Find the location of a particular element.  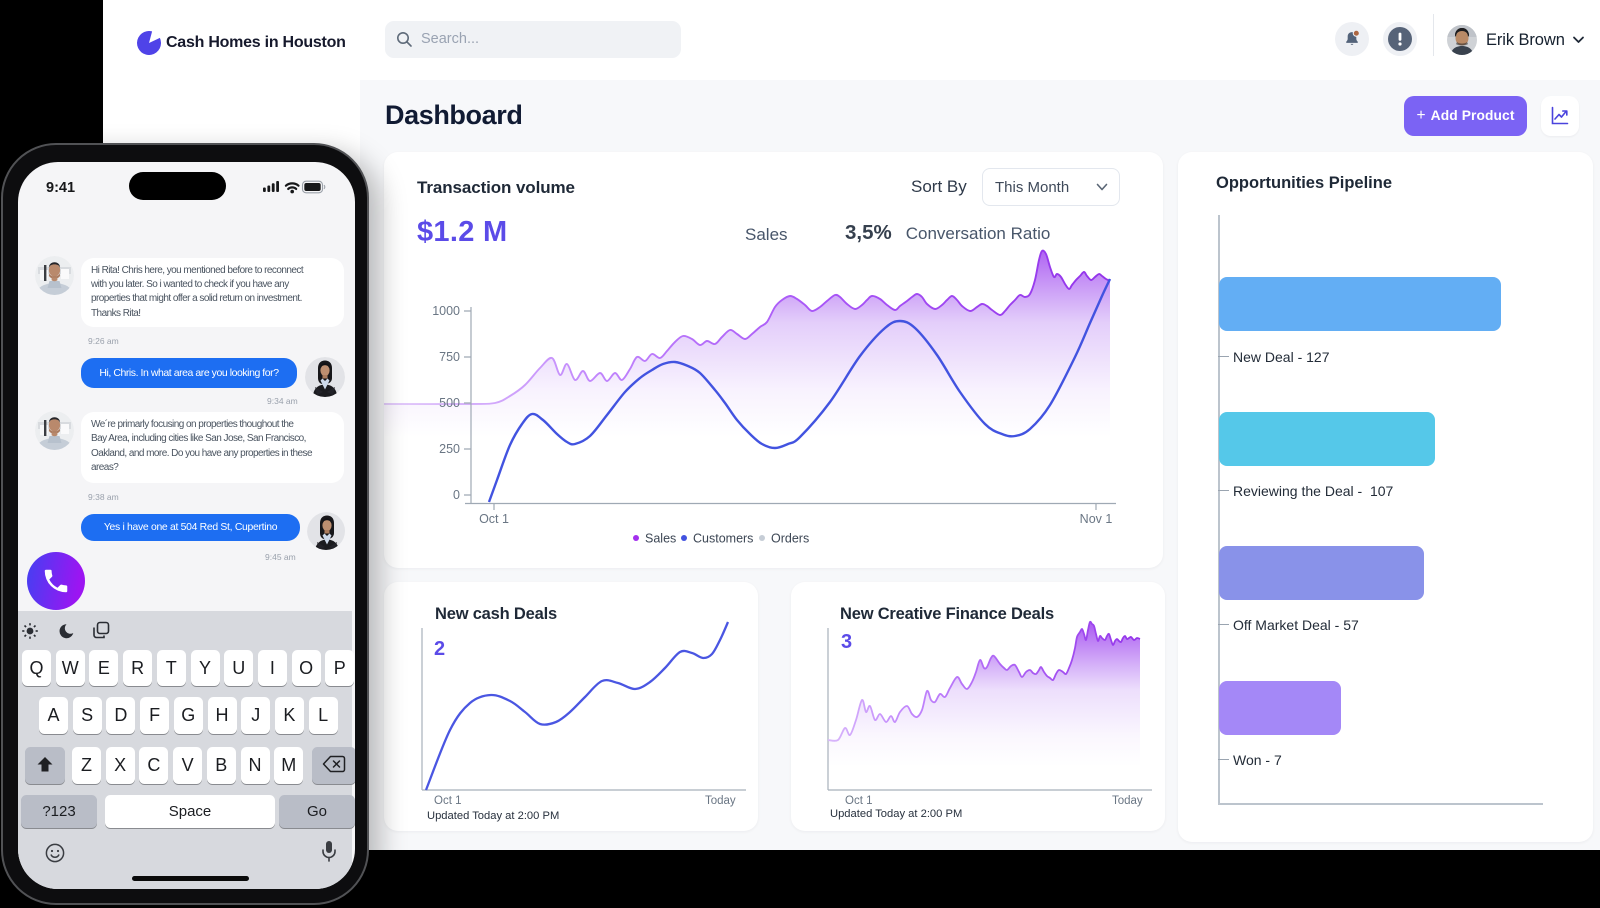

svg-text: 500 is located at coordinates (449, 403).